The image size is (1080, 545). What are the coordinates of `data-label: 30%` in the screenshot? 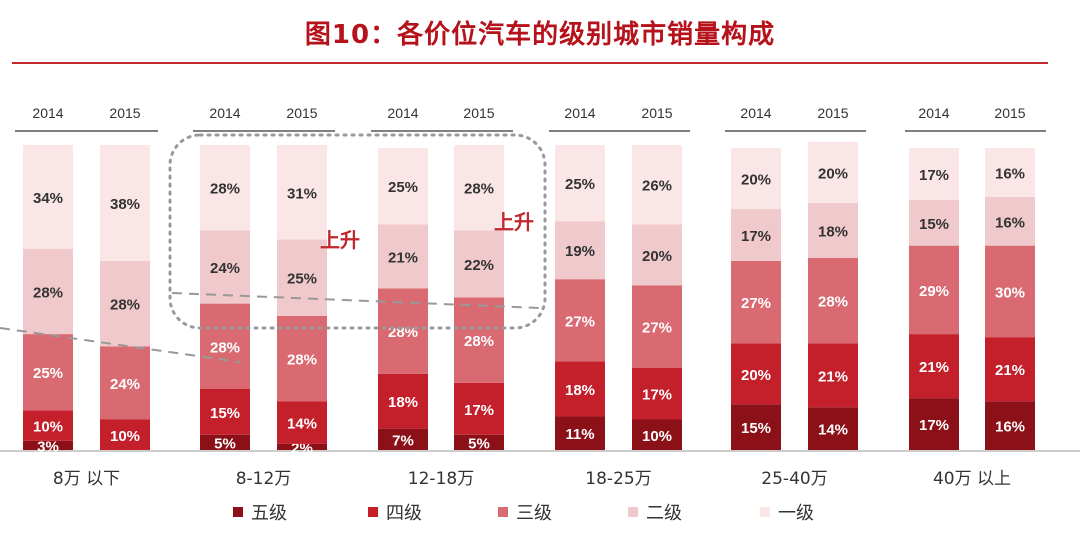 It's located at (1010, 292).